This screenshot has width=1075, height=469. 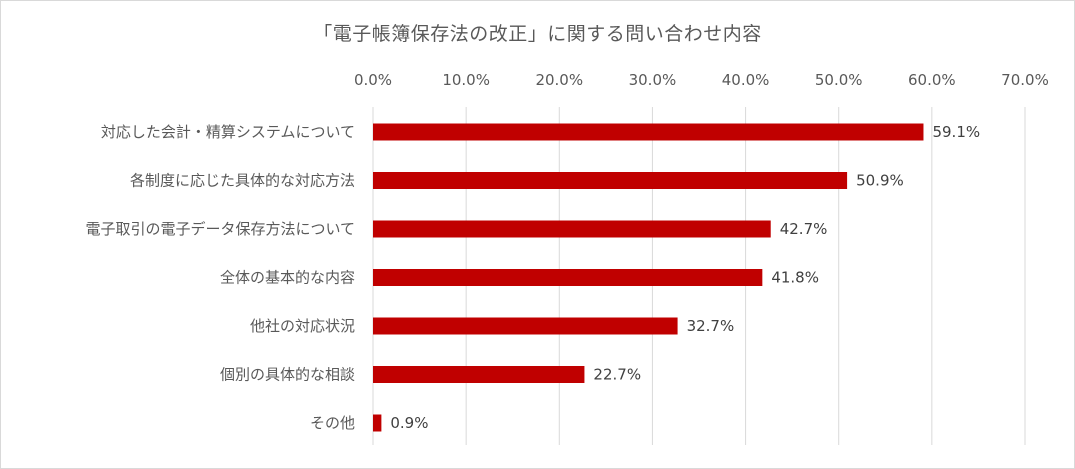 I want to click on category-label: 全体の基本的な内容, so click(x=287, y=278).